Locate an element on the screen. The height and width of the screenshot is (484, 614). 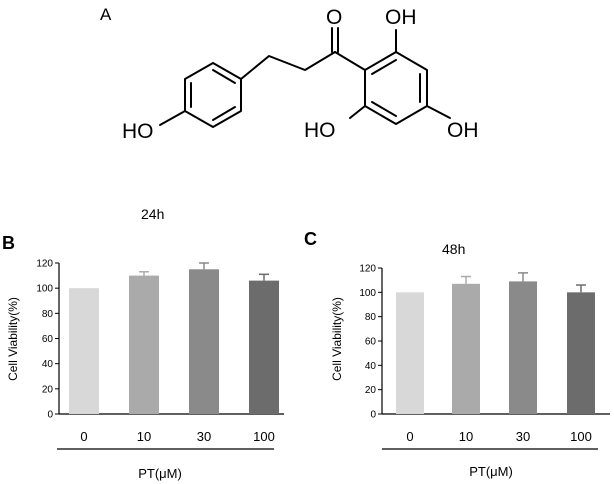
chart-title-48h: 48h is located at coordinates (454, 249).